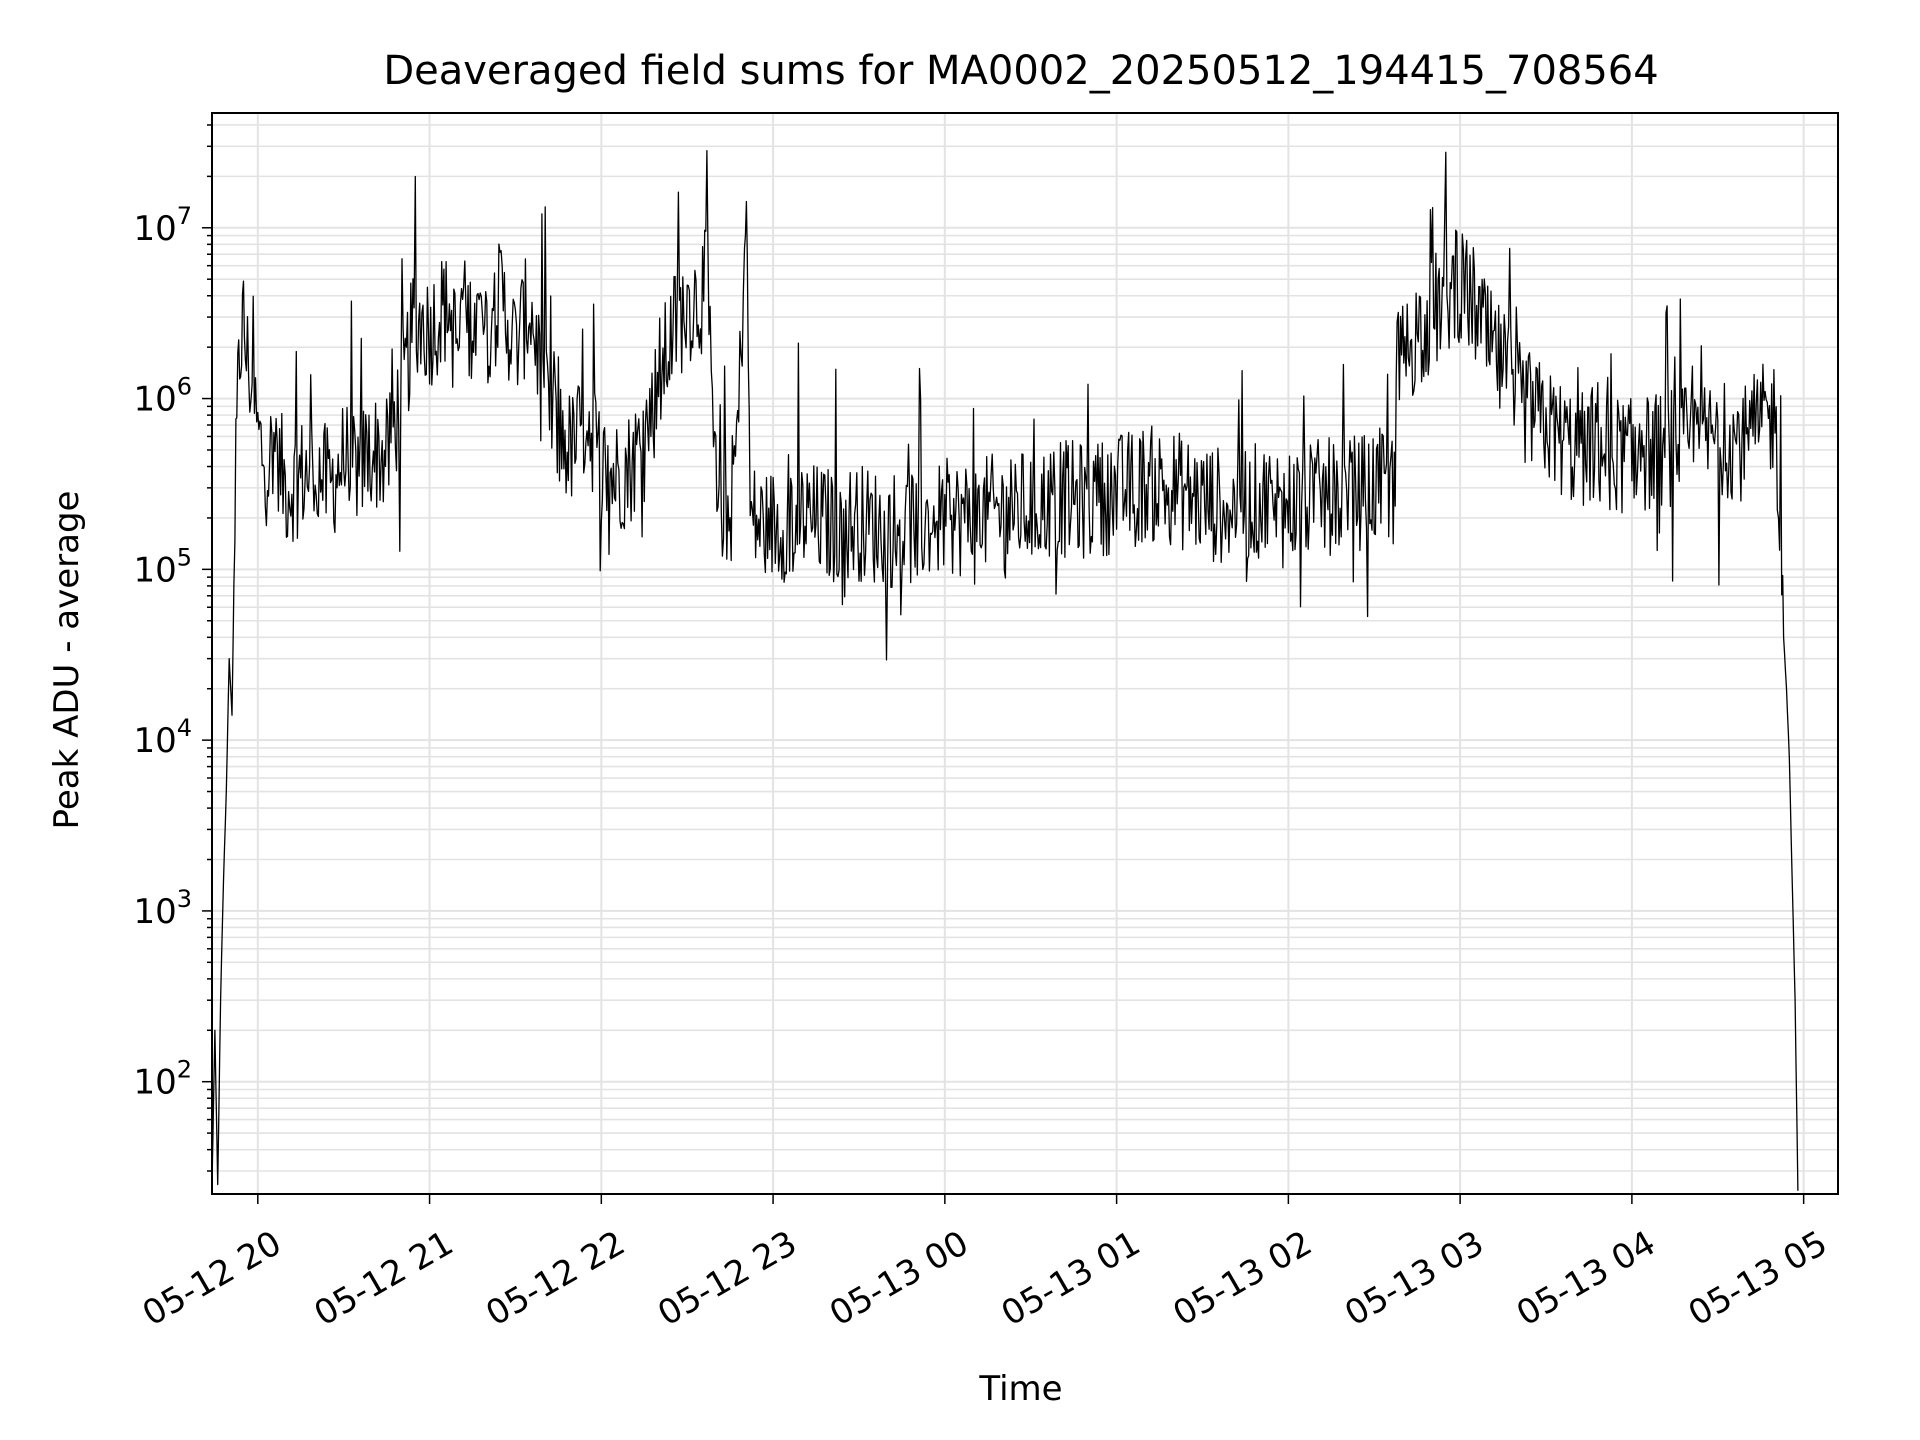 Image resolution: width=1920 pixels, height=1440 pixels. Describe the element at coordinates (727, 1278) in the screenshot. I see `x-tick-label: 05-12 23` at that location.